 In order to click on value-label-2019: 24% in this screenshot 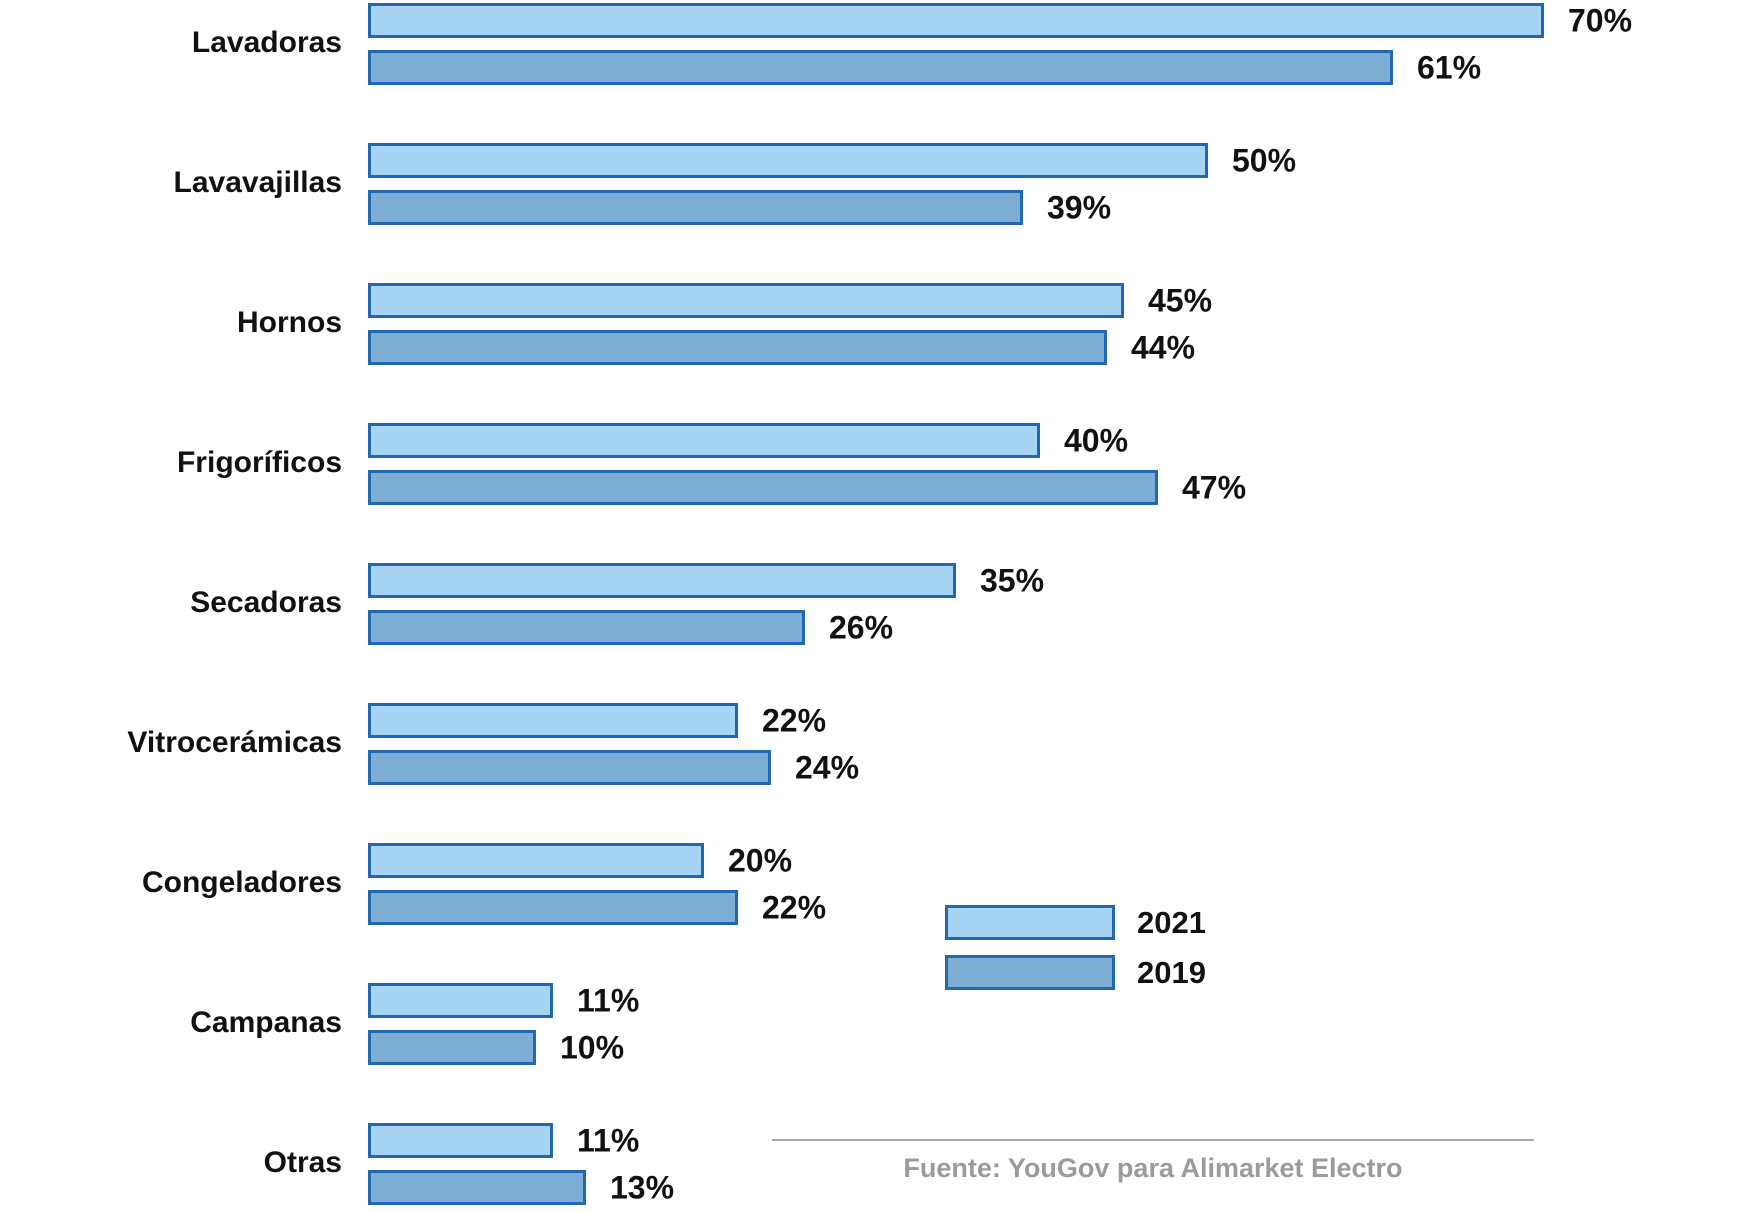, I will do `click(827, 767)`.